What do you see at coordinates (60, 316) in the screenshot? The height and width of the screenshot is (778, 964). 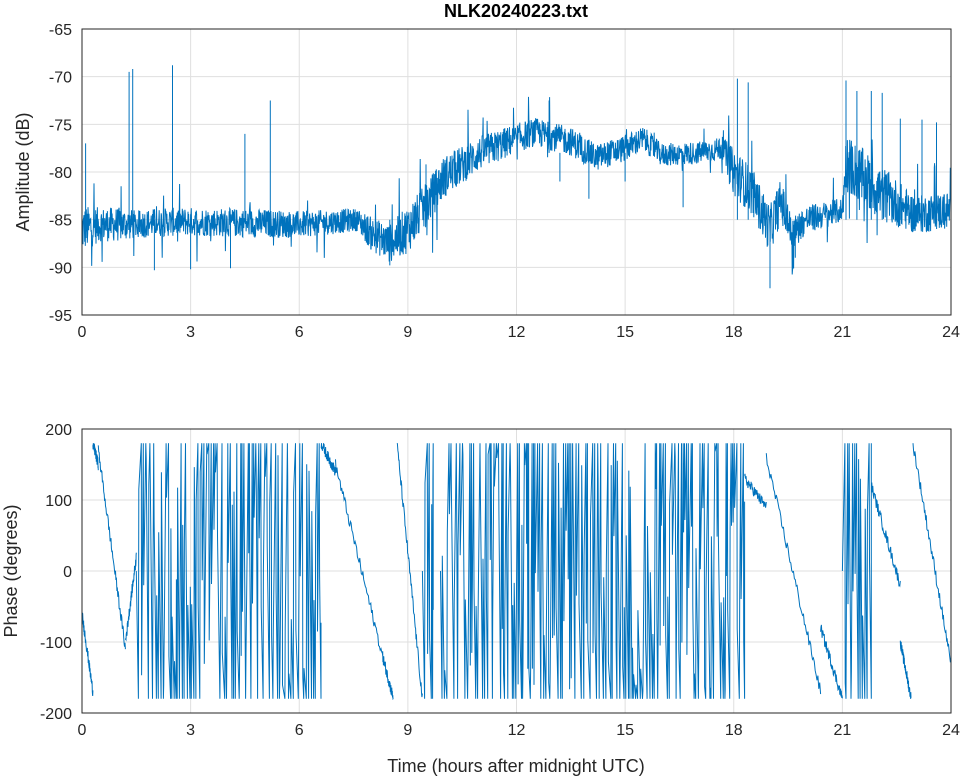 I see `y-tick-label: -95` at bounding box center [60, 316].